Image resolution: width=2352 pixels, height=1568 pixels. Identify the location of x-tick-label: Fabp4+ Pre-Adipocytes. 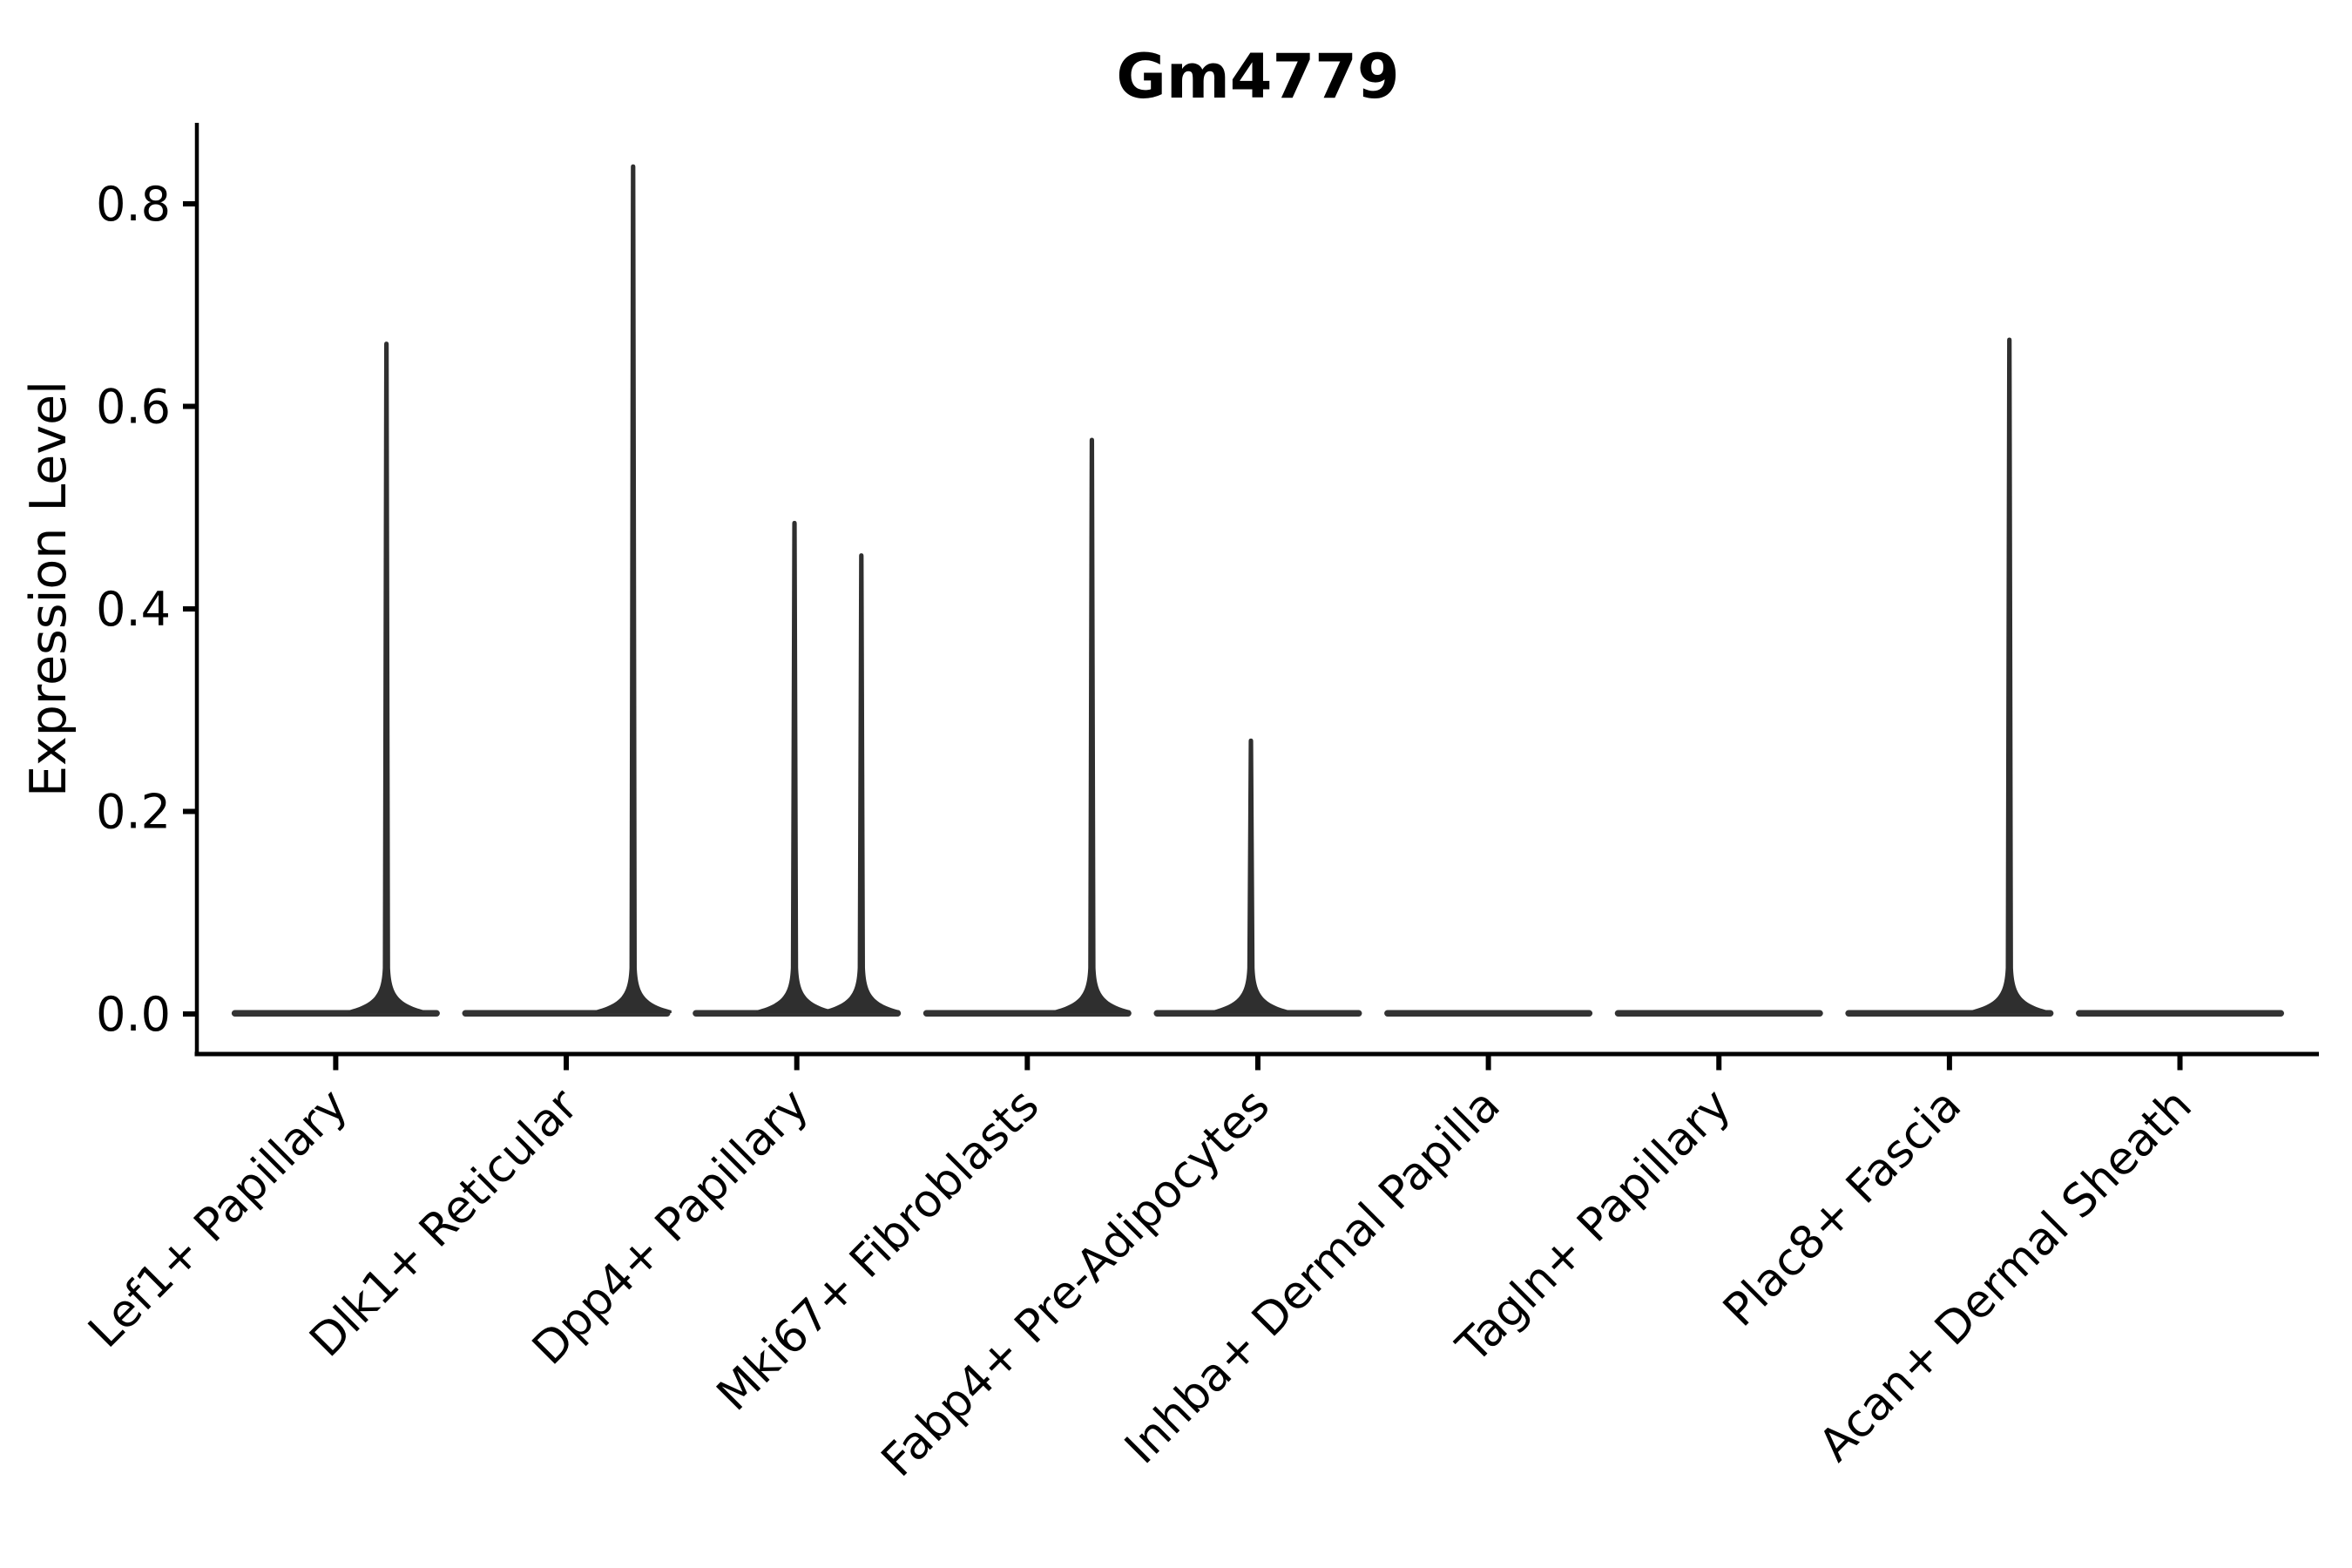
(1076, 1283).